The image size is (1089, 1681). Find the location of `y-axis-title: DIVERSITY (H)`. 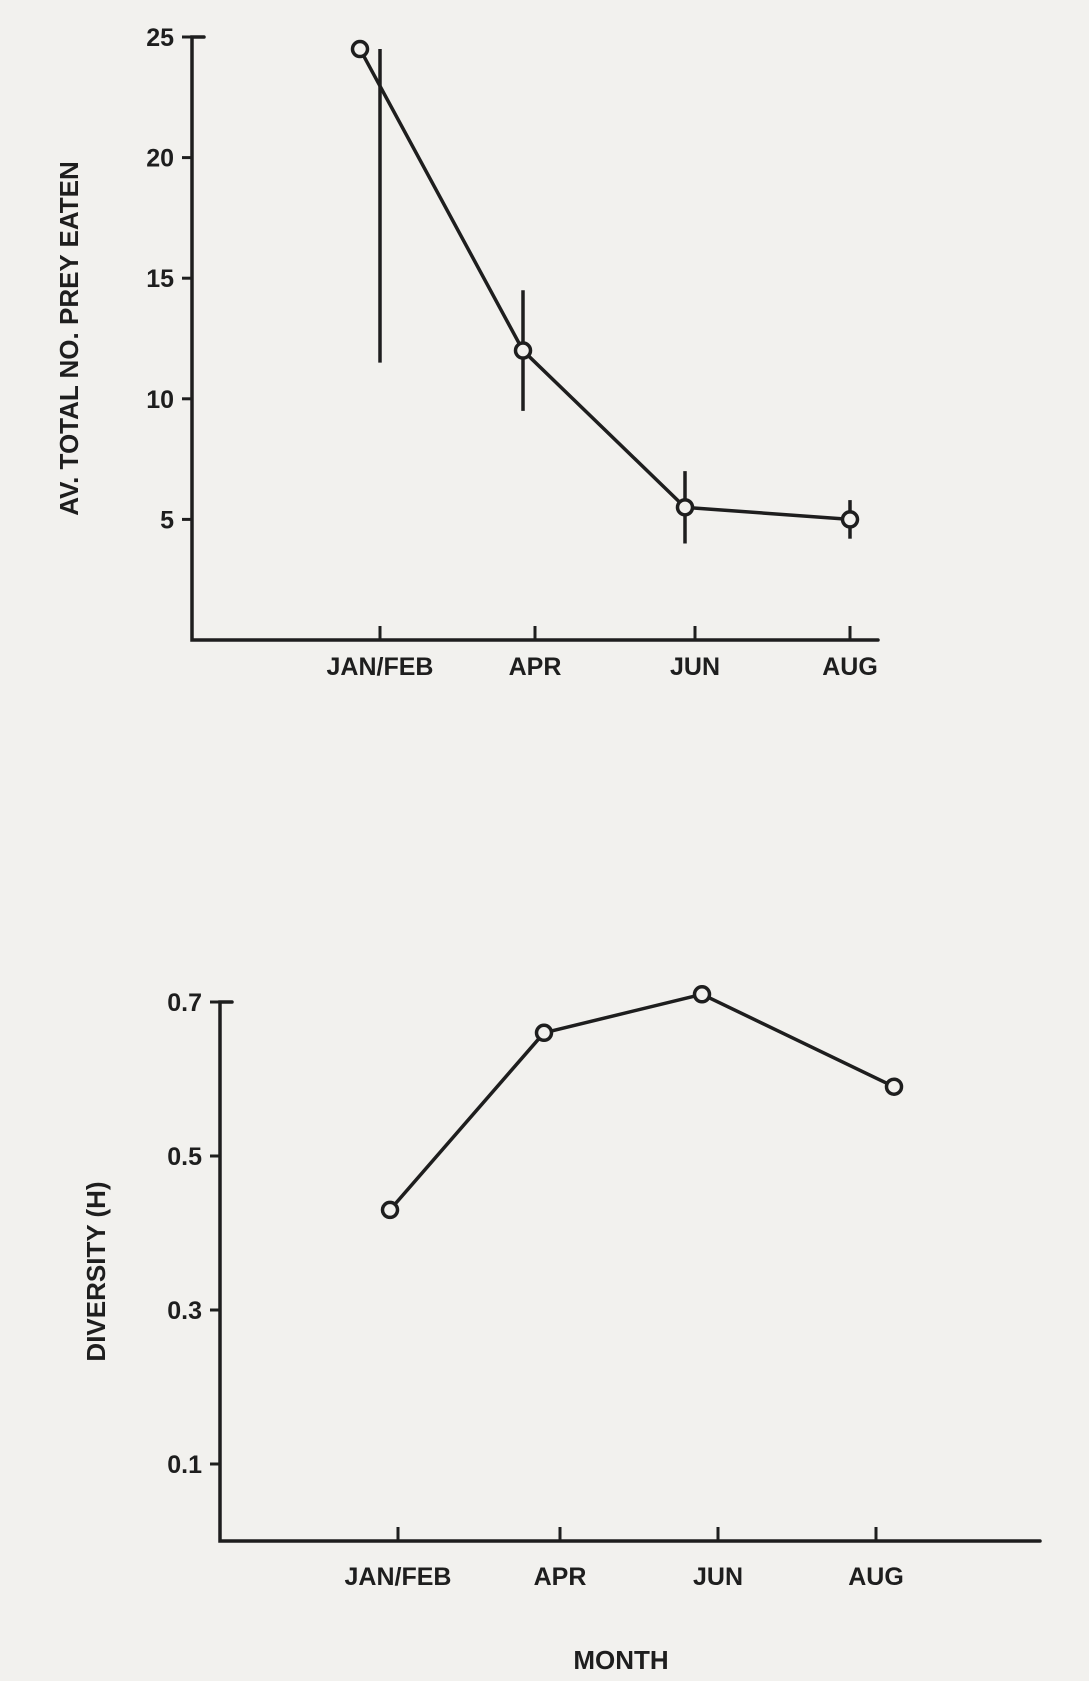

y-axis-title: DIVERSITY (H) is located at coordinates (96, 1271).